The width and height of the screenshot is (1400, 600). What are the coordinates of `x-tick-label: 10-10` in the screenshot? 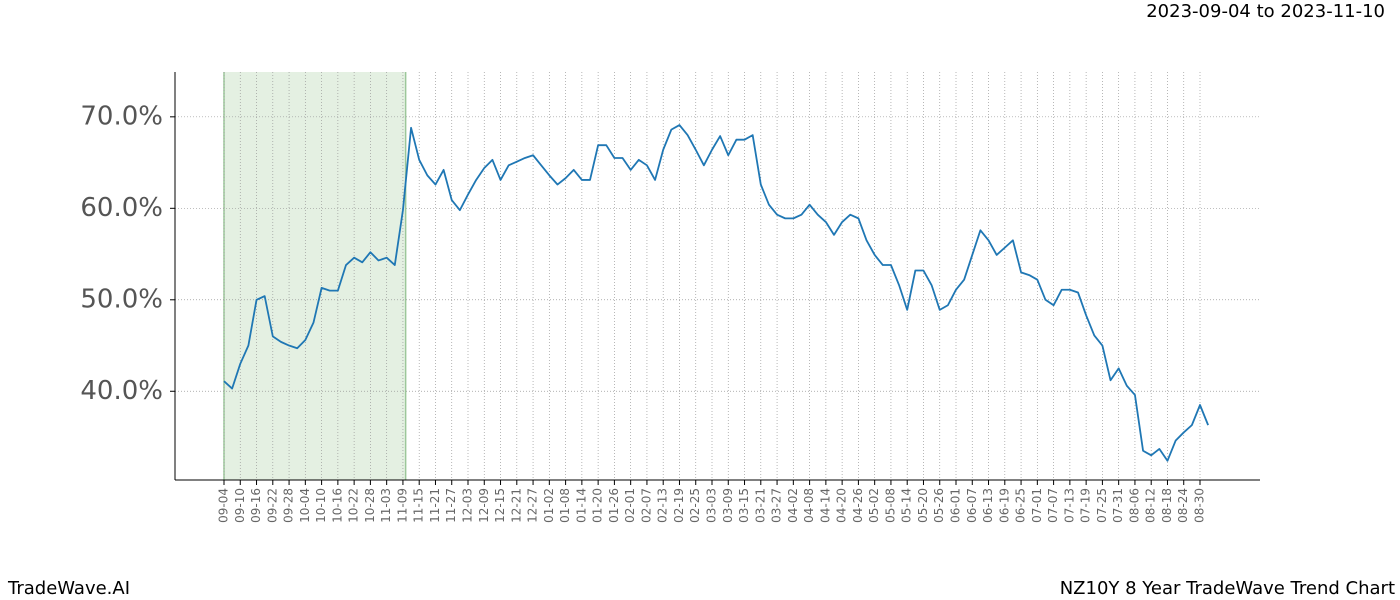 It's located at (321, 505).